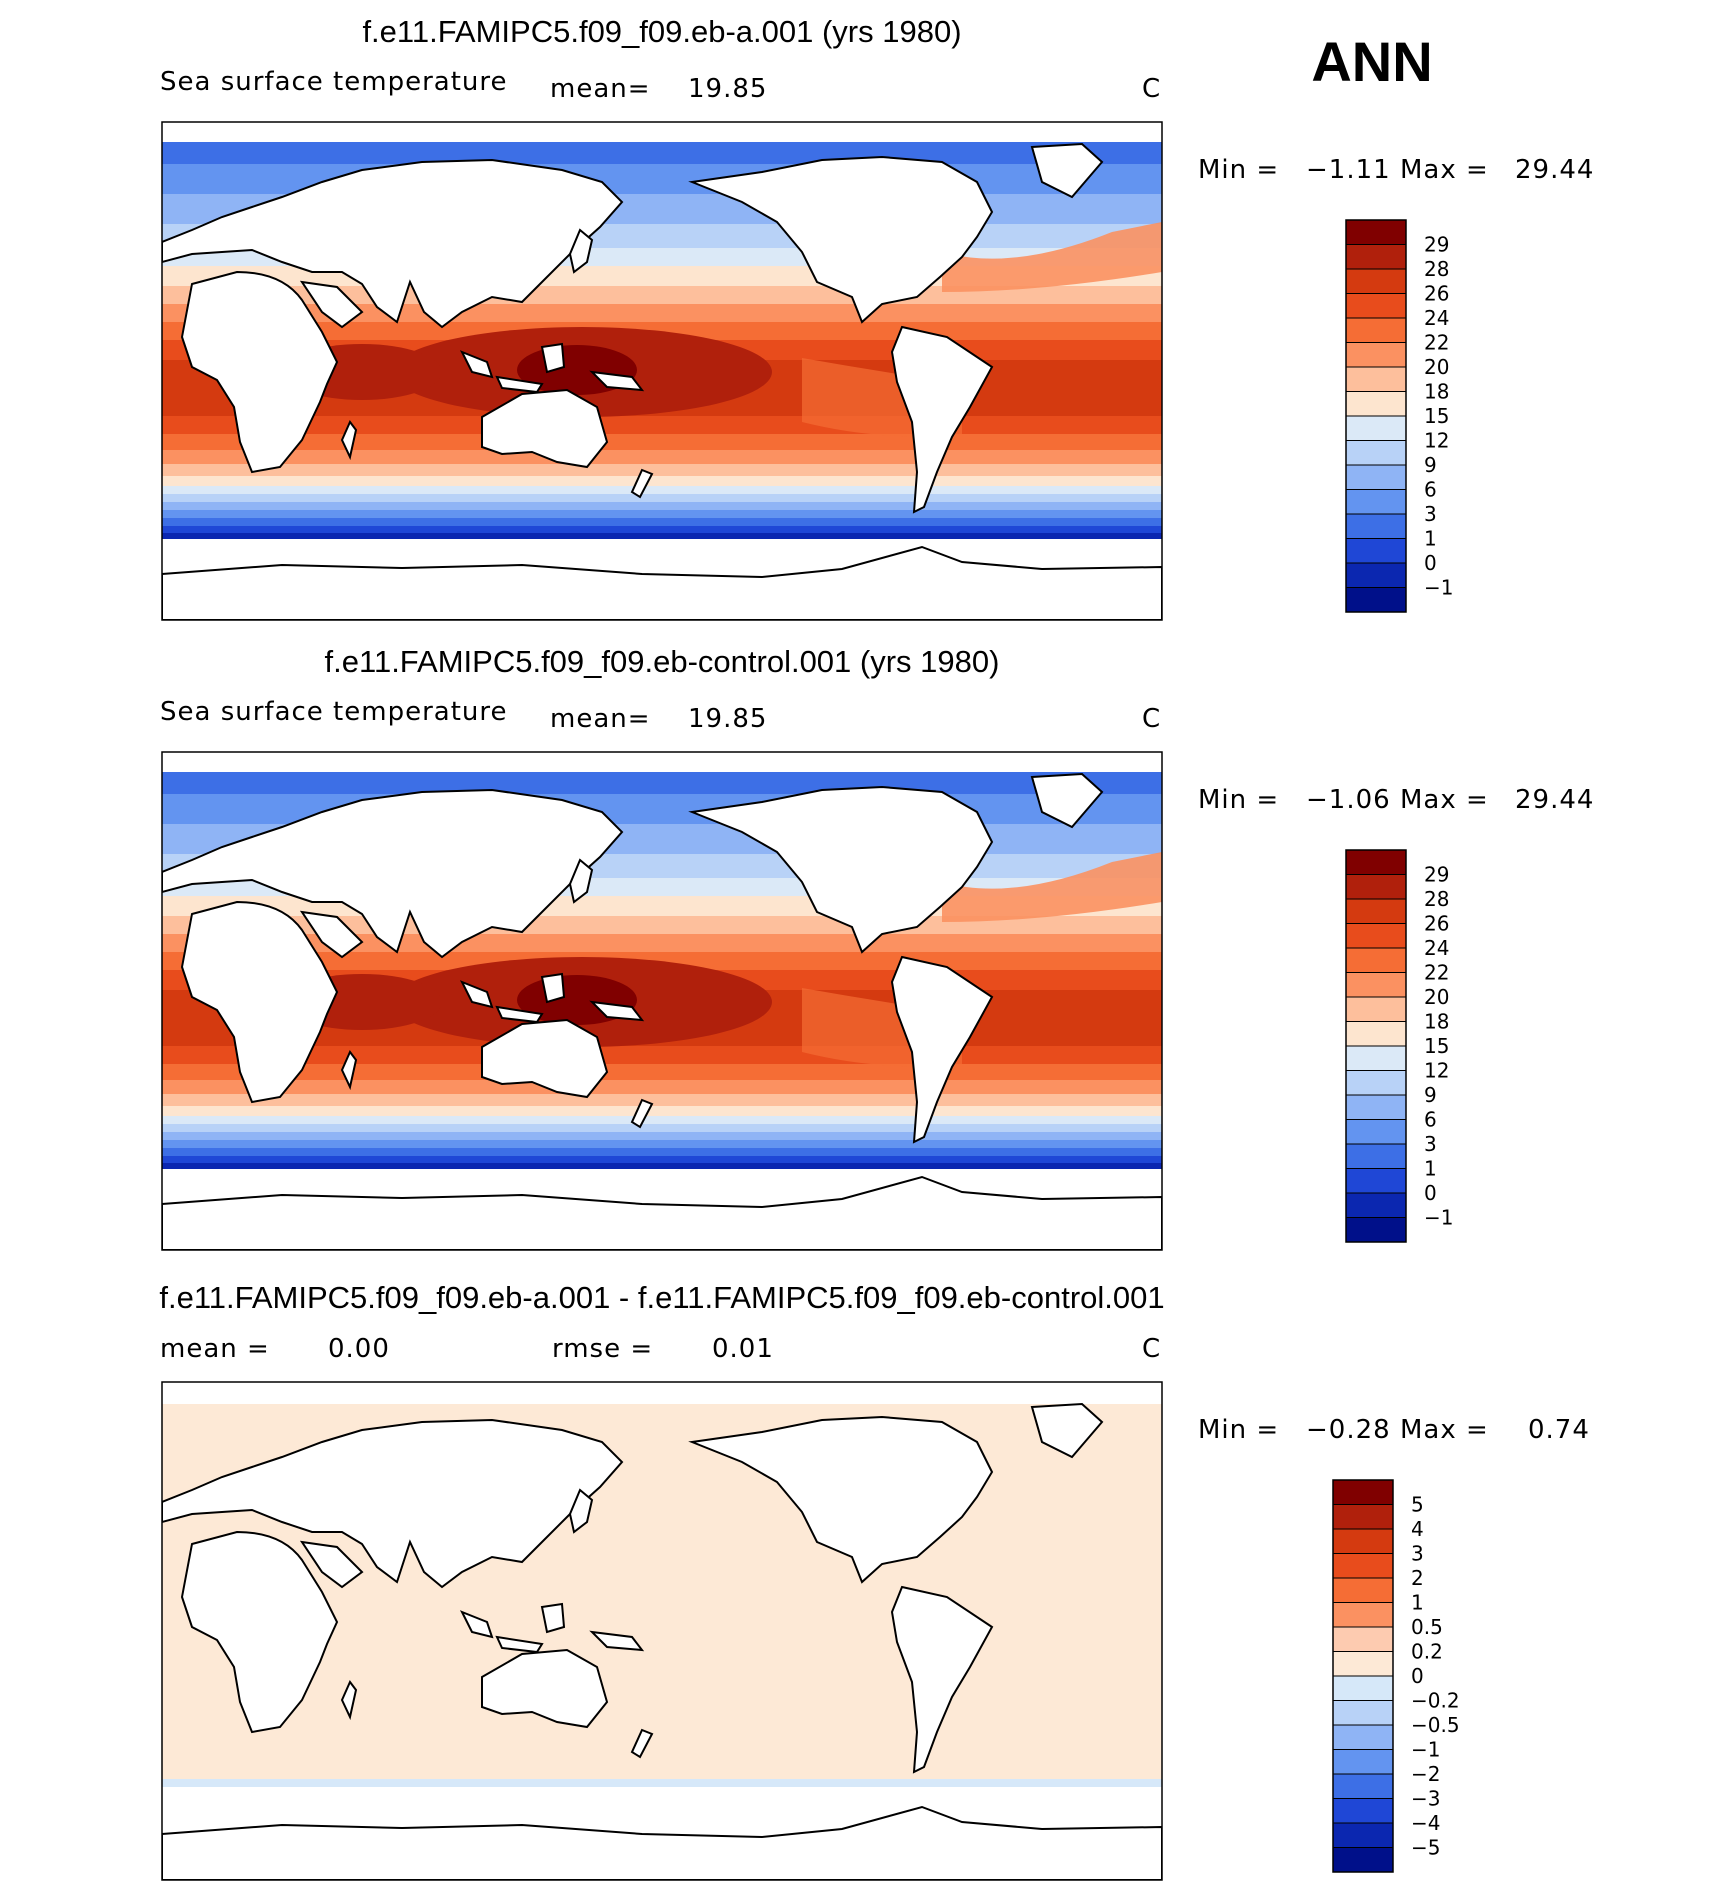  Describe the element at coordinates (1425, 1799) in the screenshot. I see `colorbar-tick-label: −3` at that location.